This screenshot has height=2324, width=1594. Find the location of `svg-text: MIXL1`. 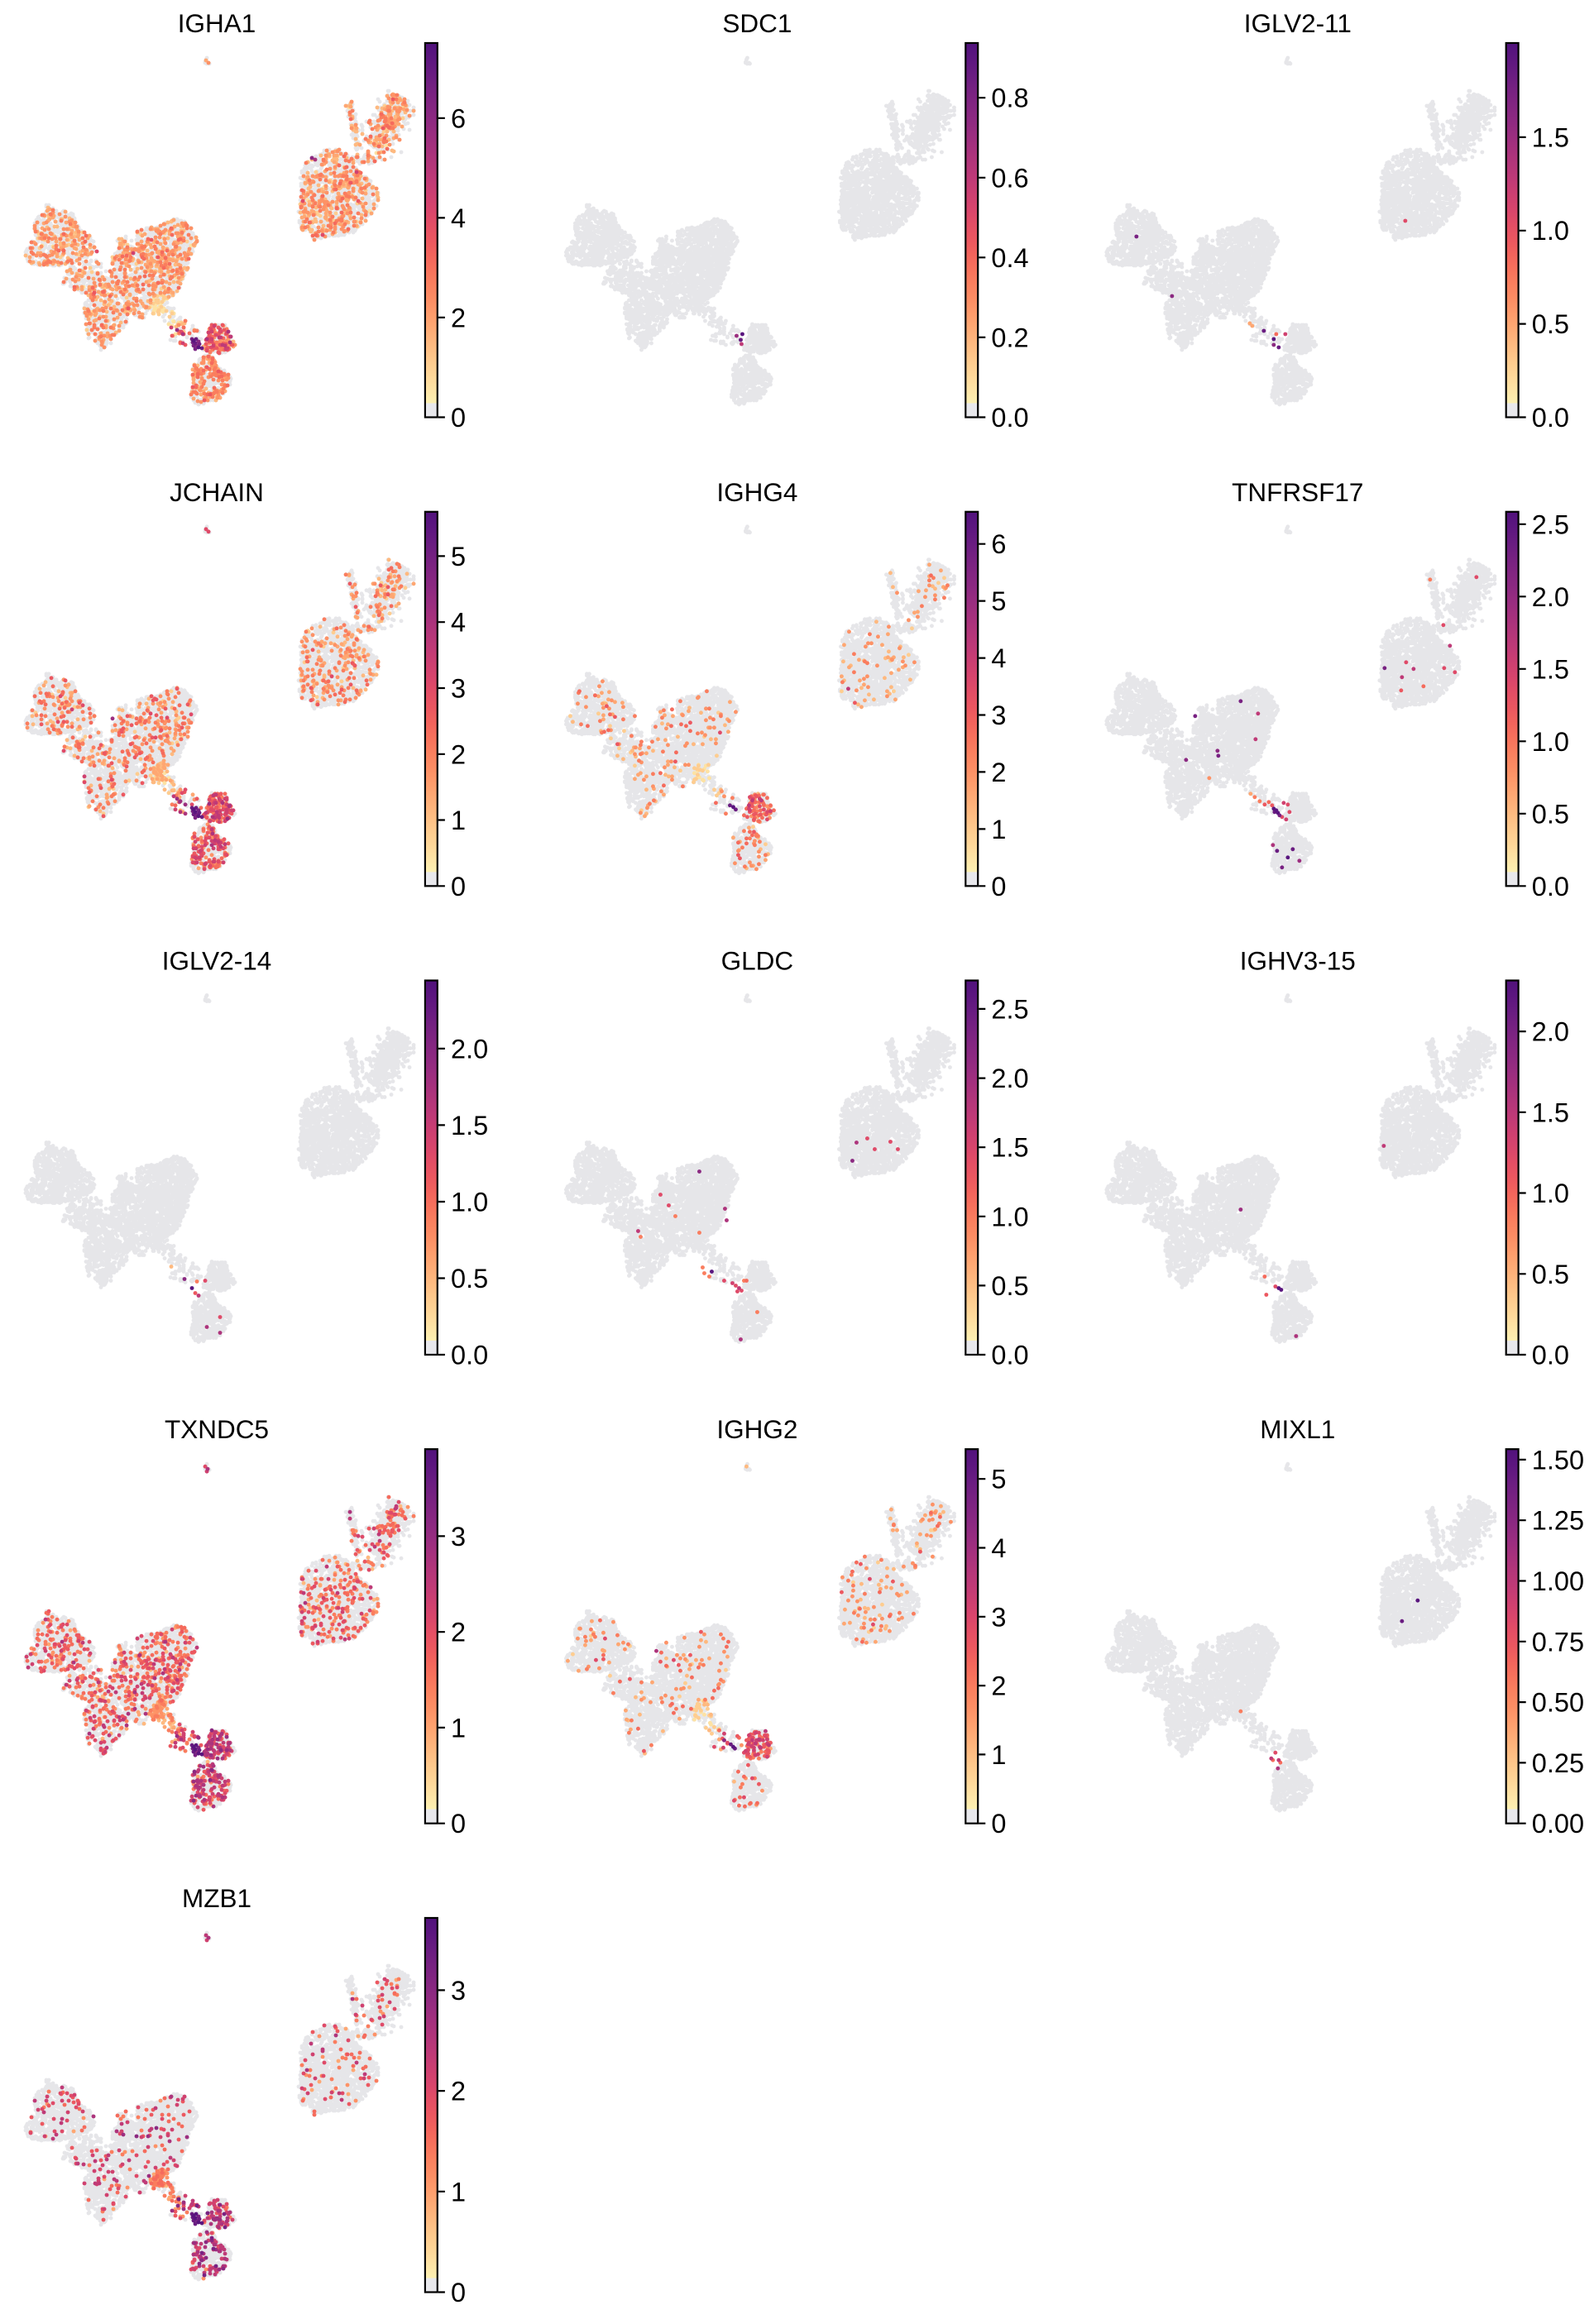

svg-text: MIXL1 is located at coordinates (1298, 1429).